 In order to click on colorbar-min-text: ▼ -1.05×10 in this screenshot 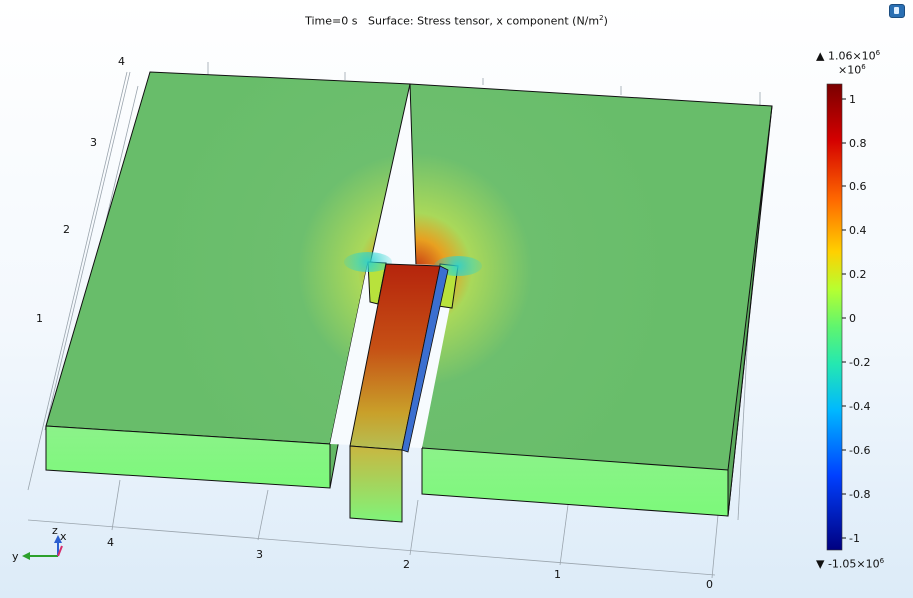, I will do `click(848, 564)`.